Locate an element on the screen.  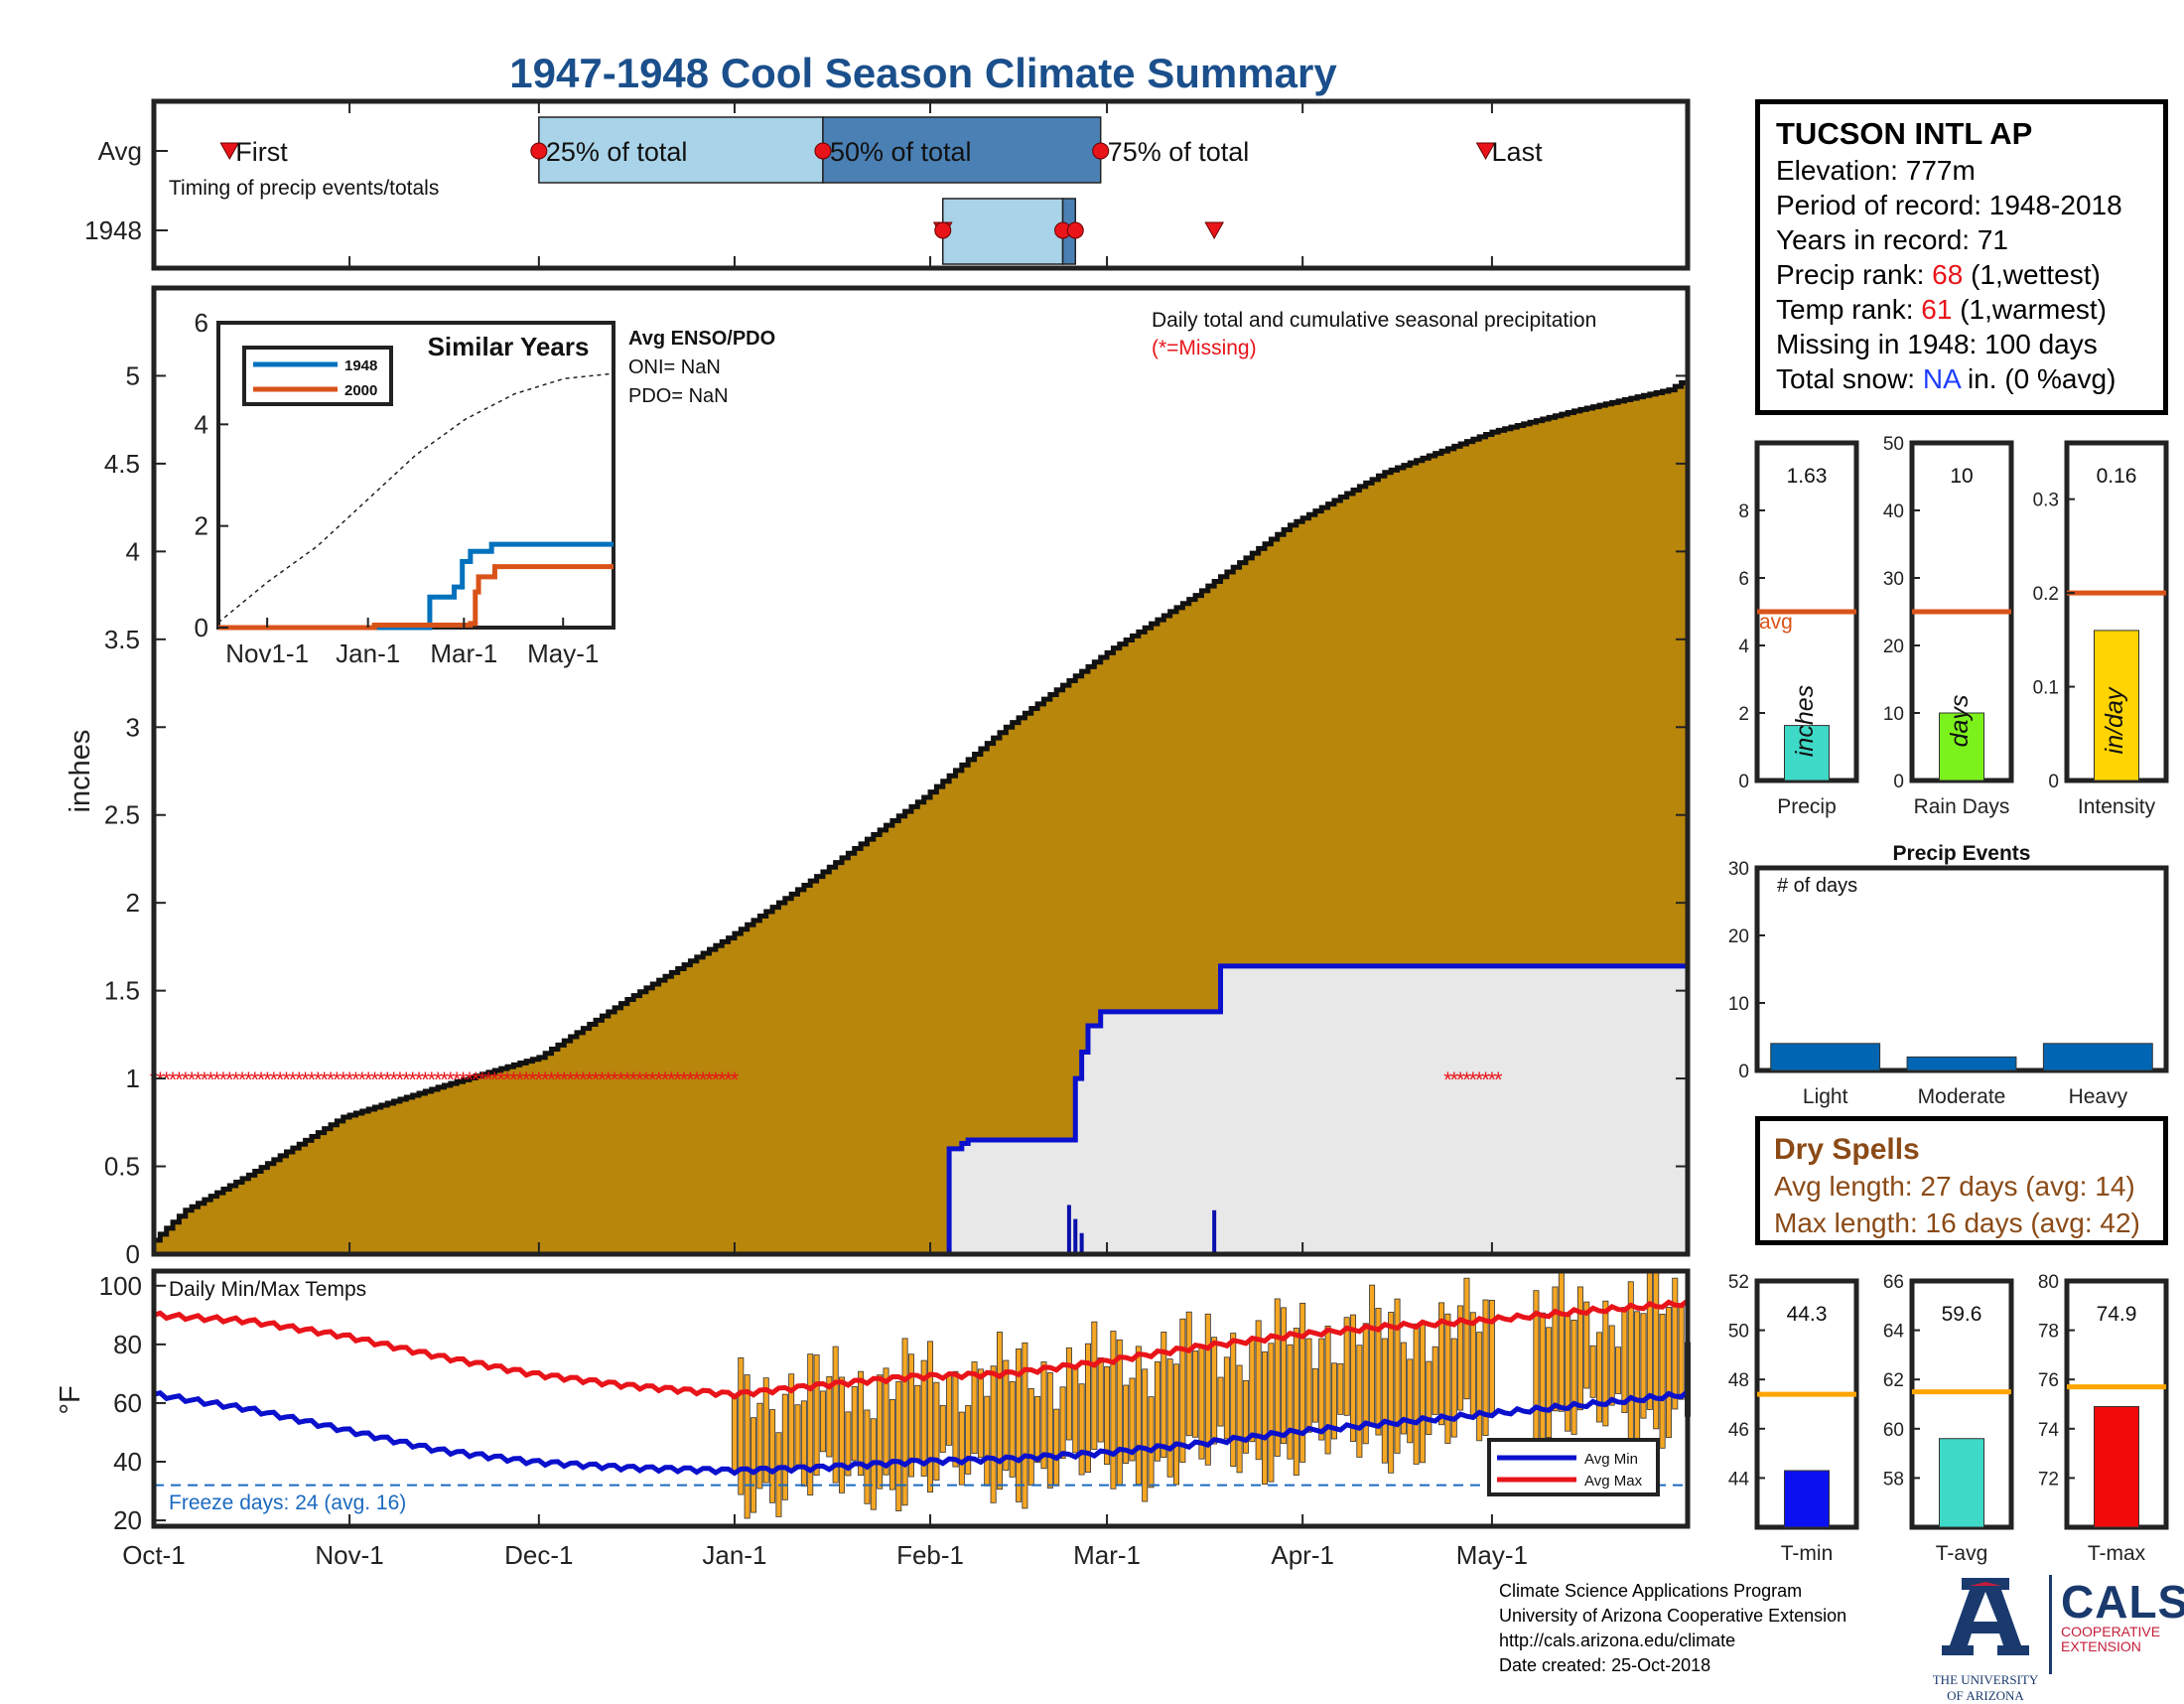
enso-oni: ONI= NaN is located at coordinates (674, 367).